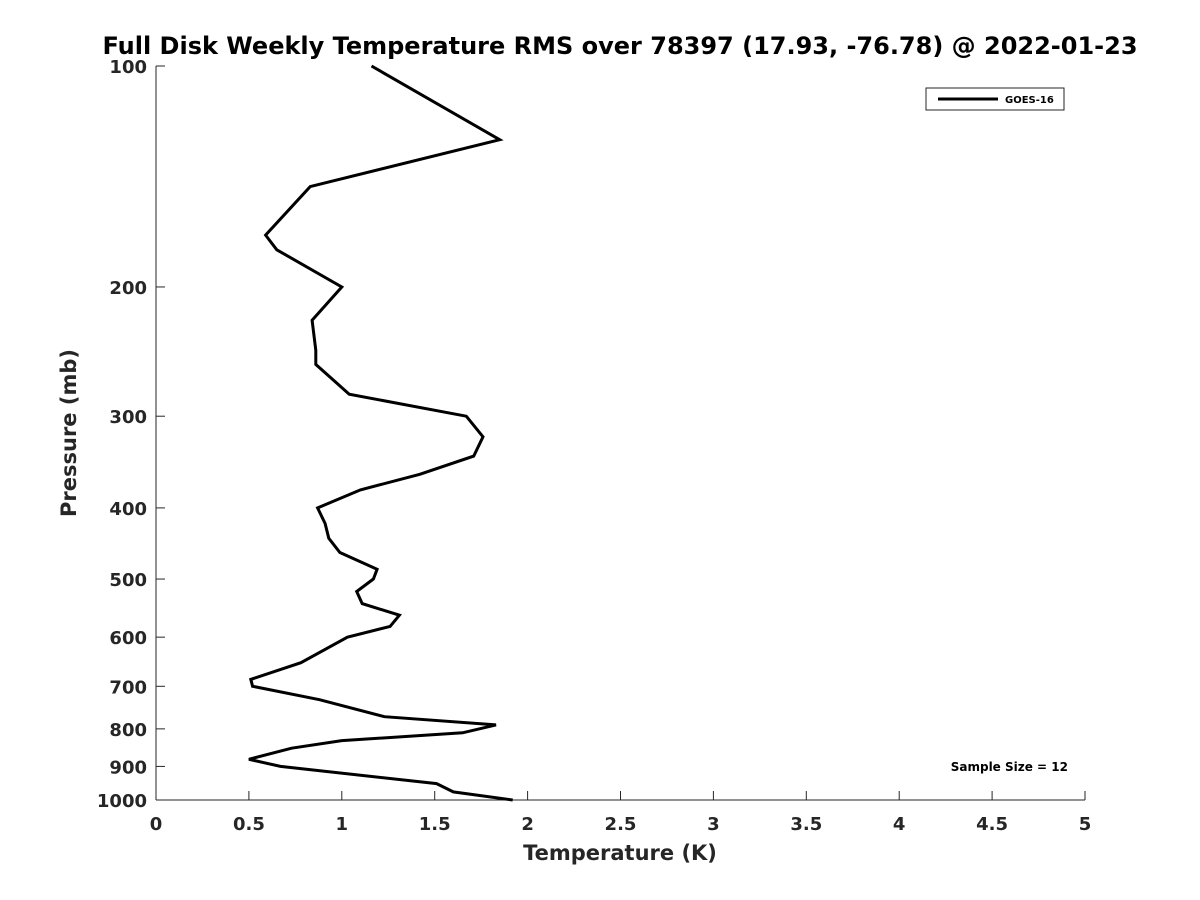 The width and height of the screenshot is (1200, 900). I want to click on y-tick-label: 900, so click(128, 767).